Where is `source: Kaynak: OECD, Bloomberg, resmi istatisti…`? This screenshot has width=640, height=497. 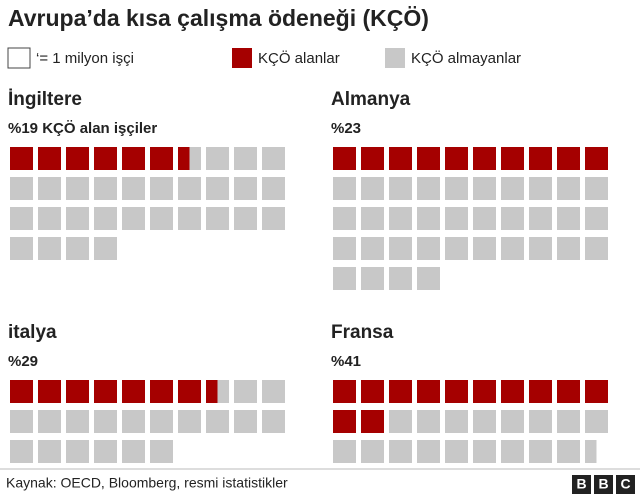 source: Kaynak: OECD, Bloomberg, resmi istatisti… is located at coordinates (147, 483).